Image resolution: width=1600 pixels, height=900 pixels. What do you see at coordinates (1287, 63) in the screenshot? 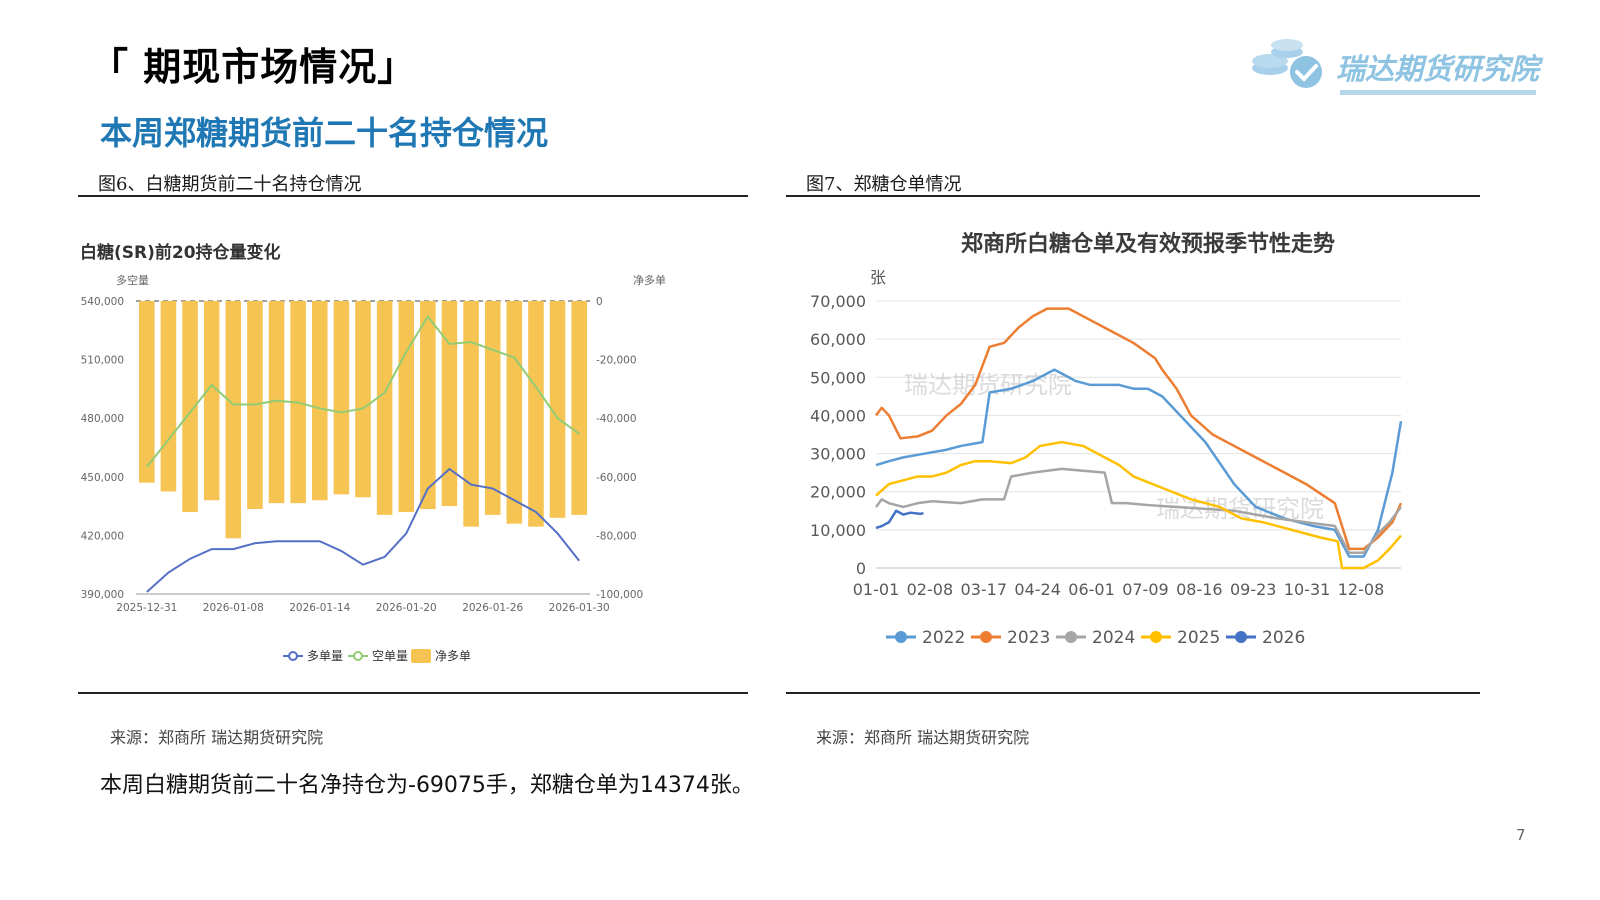
I see `coin-stack-icon` at bounding box center [1287, 63].